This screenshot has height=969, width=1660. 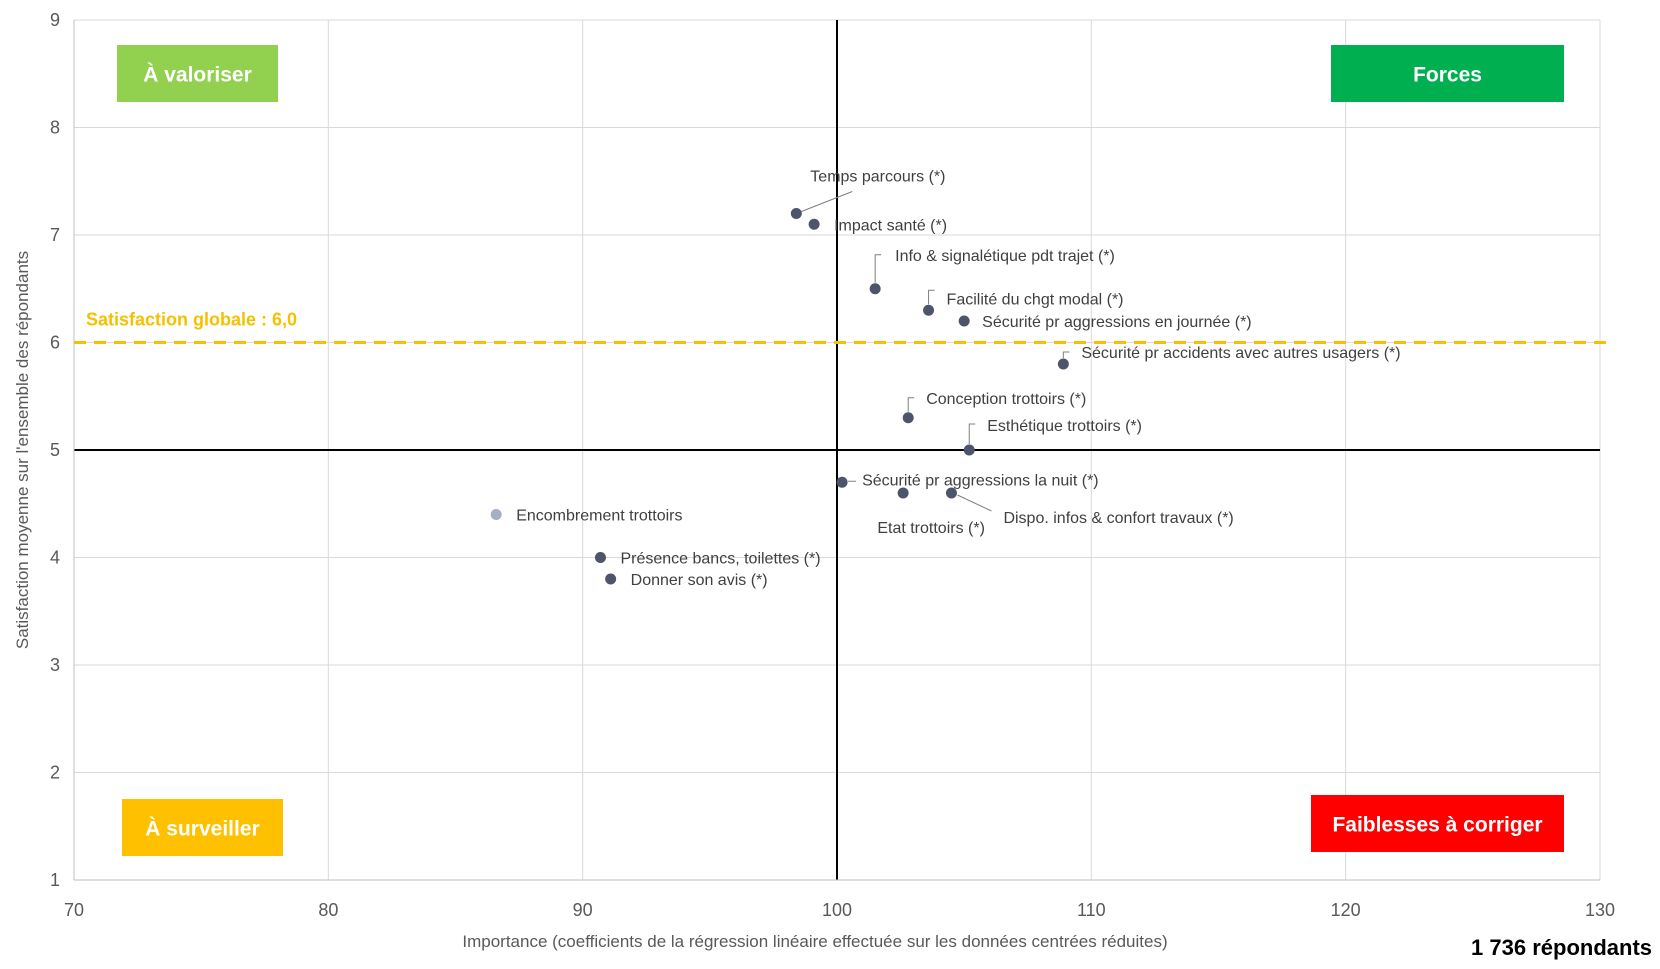 What do you see at coordinates (55, 343) in the screenshot?
I see `y-tick-label: 6` at bounding box center [55, 343].